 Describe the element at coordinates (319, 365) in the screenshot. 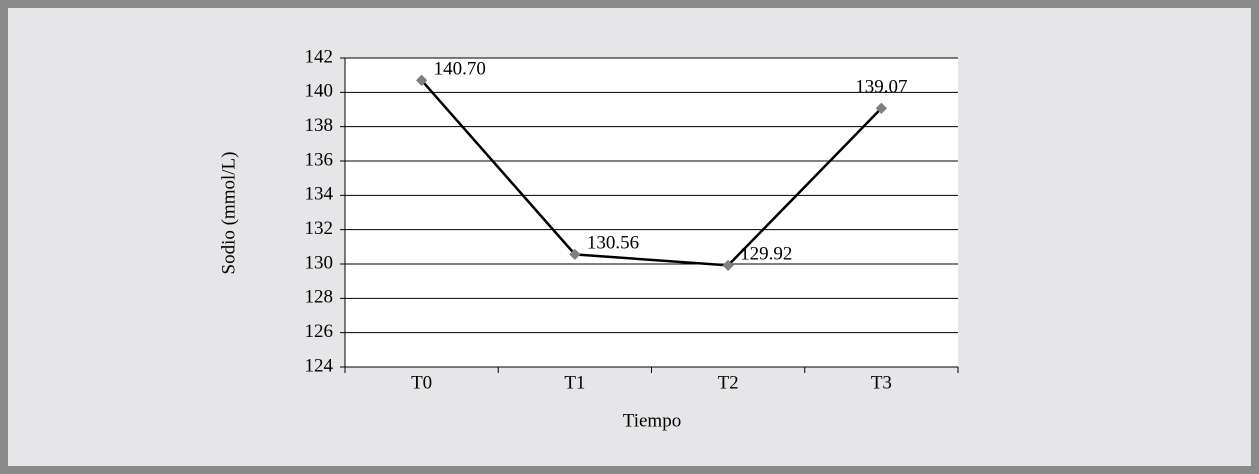

I see `y-tick-label: 124` at that location.